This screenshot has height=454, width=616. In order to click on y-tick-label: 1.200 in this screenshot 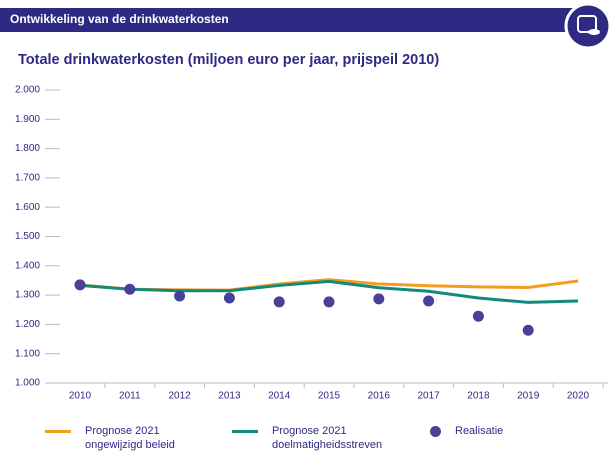, I will do `click(27, 324)`.